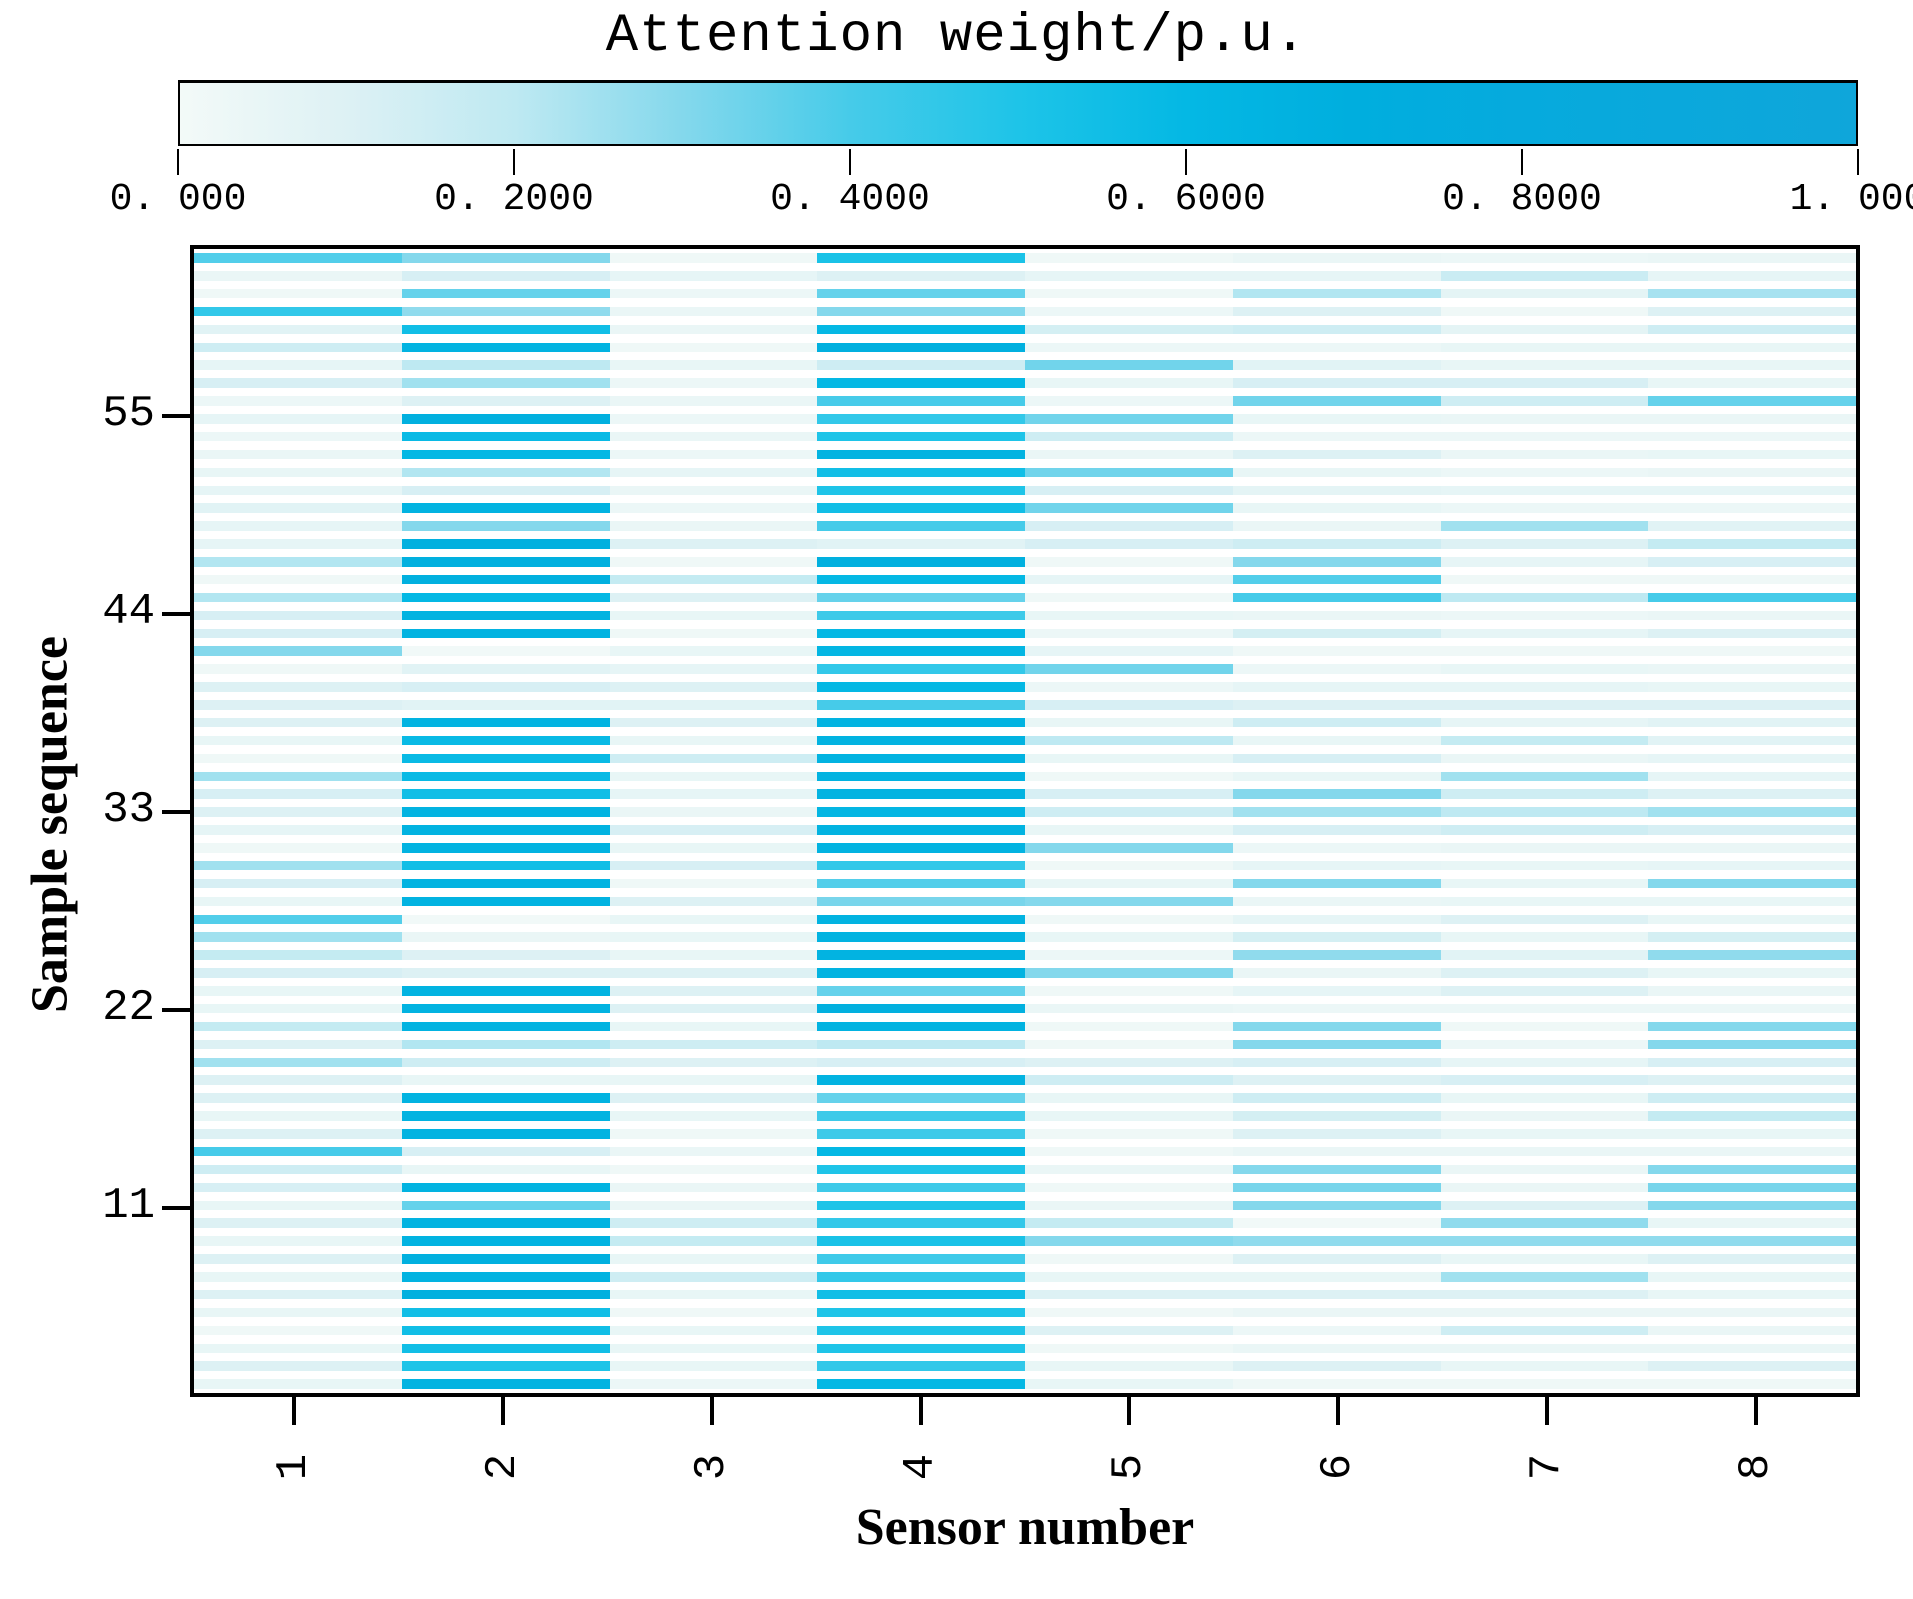  Describe the element at coordinates (1755, 1467) in the screenshot. I see `x-axis-tick-label: 8` at that location.